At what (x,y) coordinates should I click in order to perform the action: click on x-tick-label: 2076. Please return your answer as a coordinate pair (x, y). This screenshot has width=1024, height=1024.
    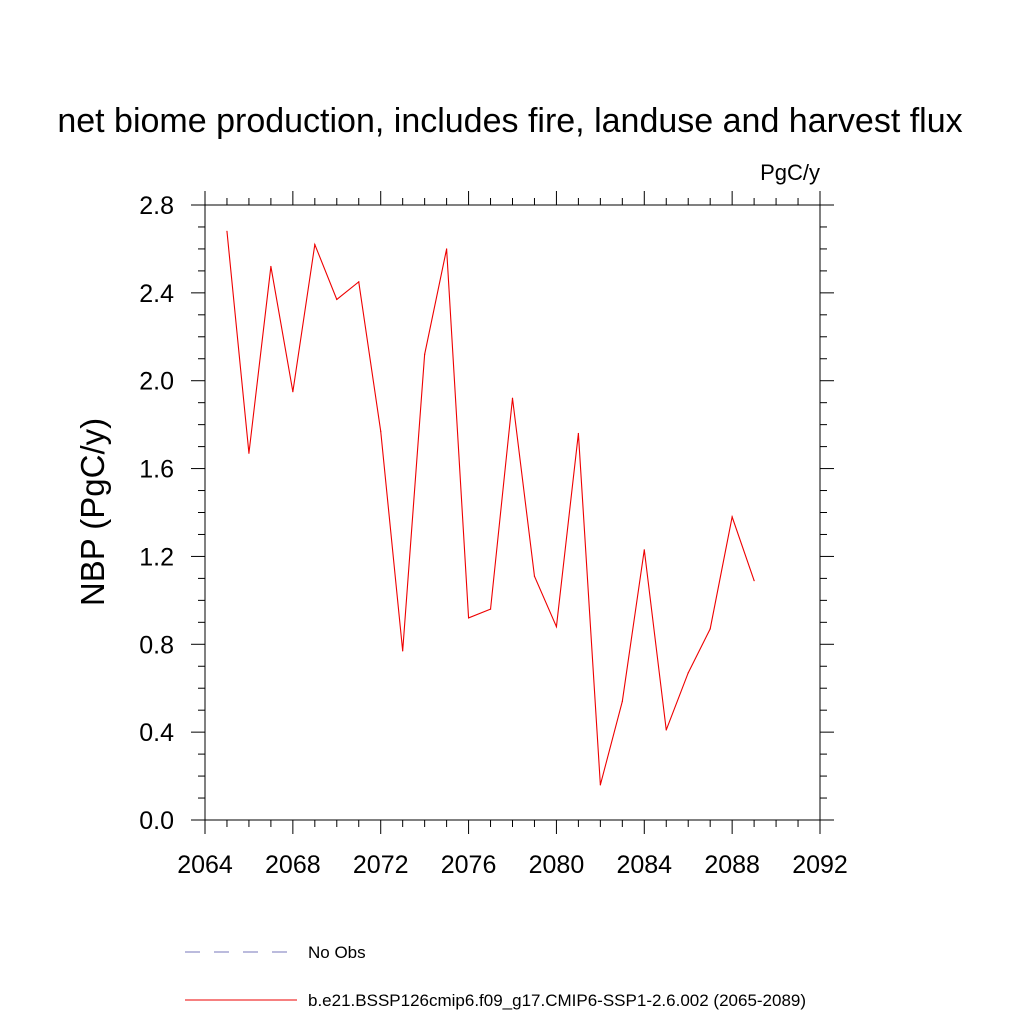
    Looking at the image, I should click on (469, 865).